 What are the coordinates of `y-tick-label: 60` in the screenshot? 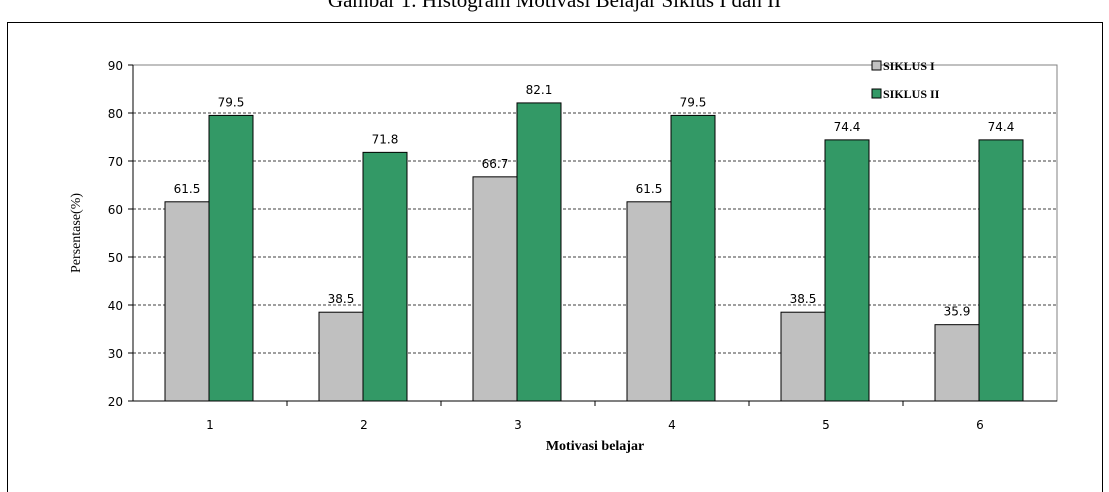 It's located at (115, 210).